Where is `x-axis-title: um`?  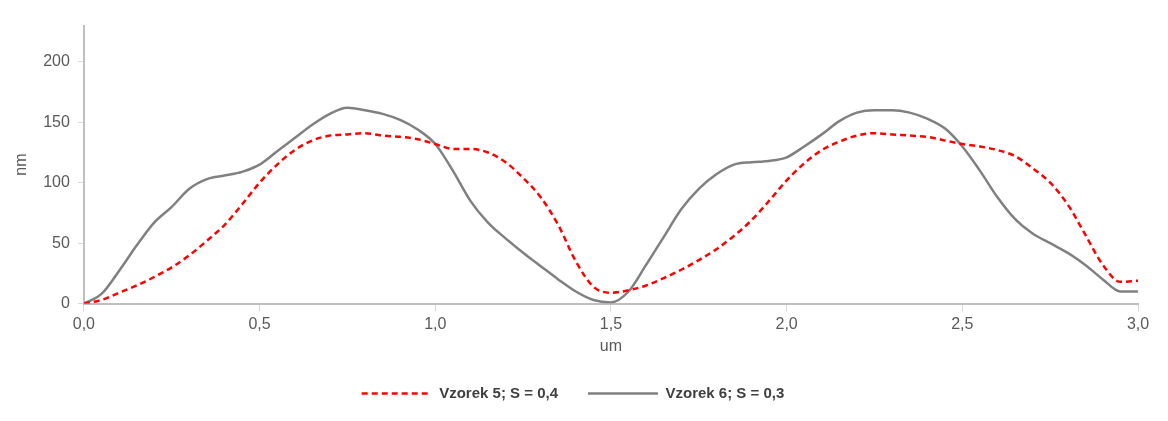 x-axis-title: um is located at coordinates (611, 345).